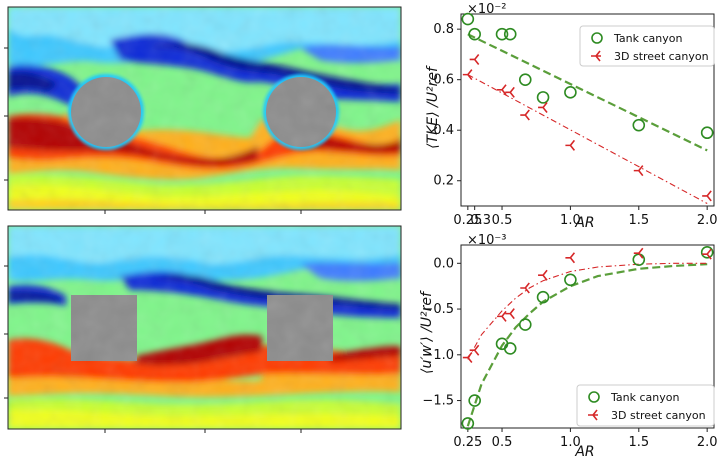  What do you see at coordinates (443, 80) in the screenshot?
I see `tke-y-tick-label: 0.6` at bounding box center [443, 80].